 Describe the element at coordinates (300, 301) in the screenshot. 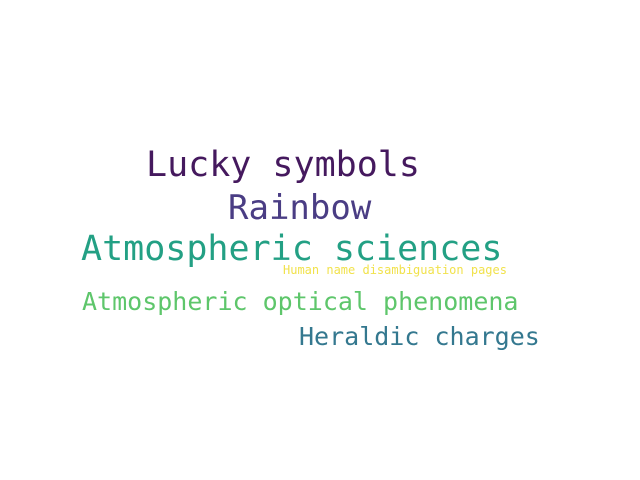

I see `word-atmospheric-optical-phenomena: Atmospheric optical phenomena` at that location.